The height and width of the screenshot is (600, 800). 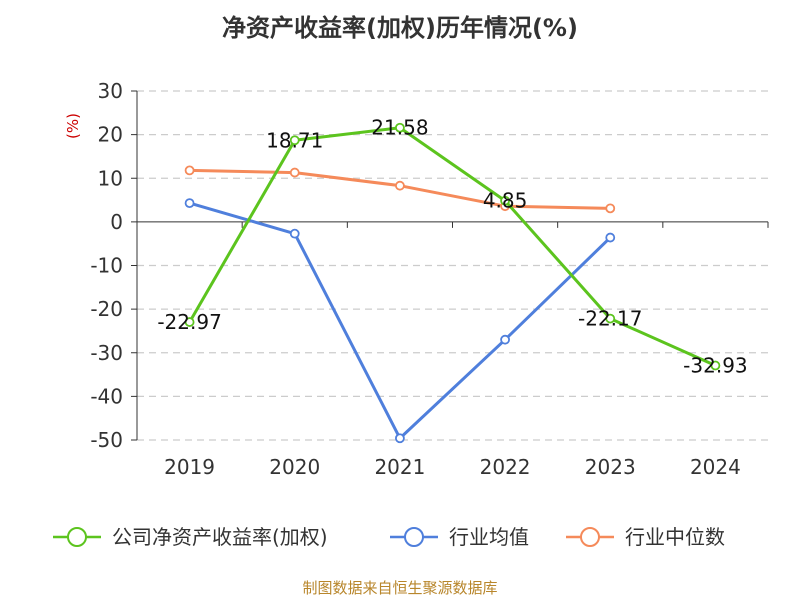 I want to click on y-tick-label: 30, so click(x=110, y=91).